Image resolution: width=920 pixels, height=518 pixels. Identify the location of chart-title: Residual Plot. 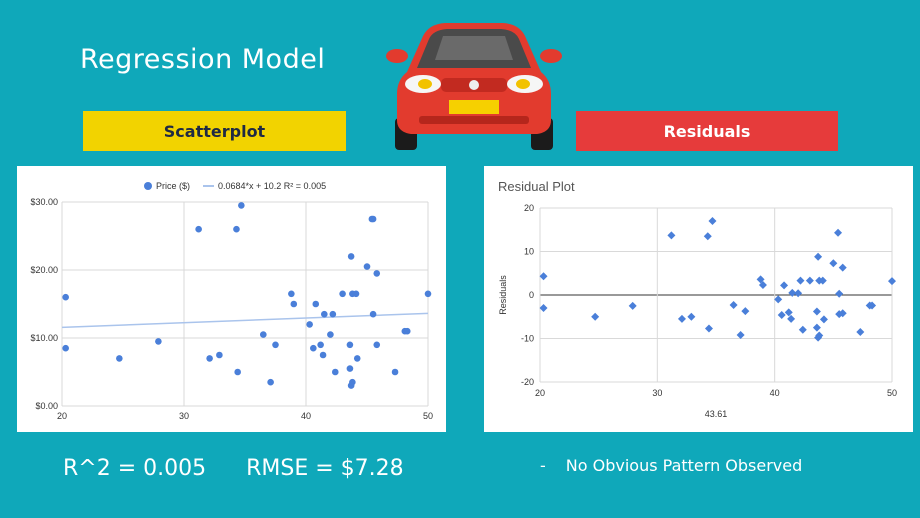
(536, 186).